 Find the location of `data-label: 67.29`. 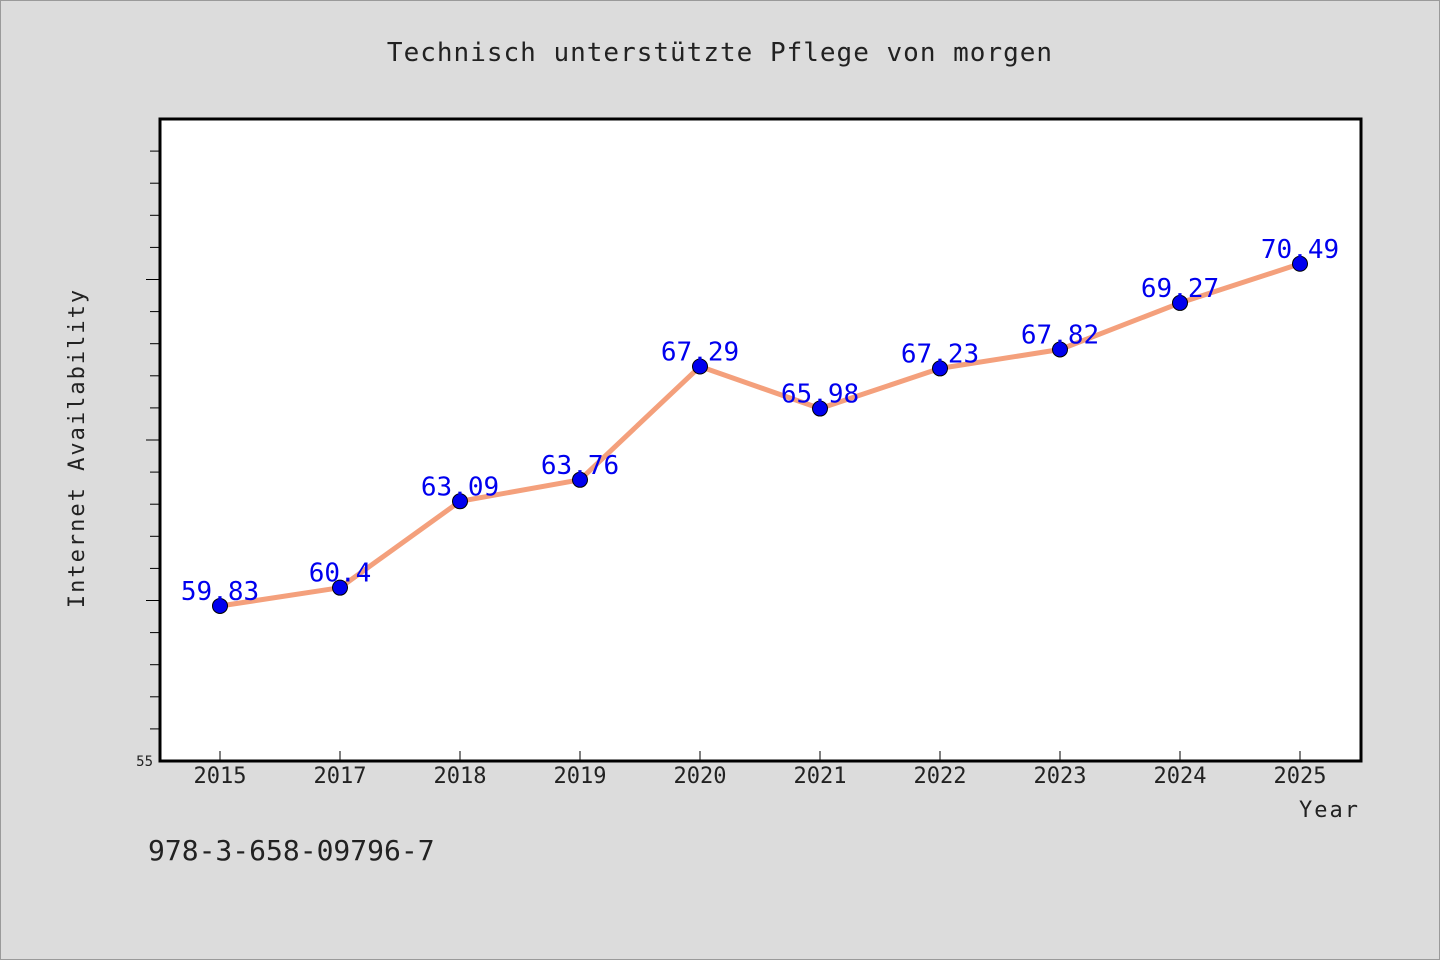

data-label: 67.29 is located at coordinates (700, 352).